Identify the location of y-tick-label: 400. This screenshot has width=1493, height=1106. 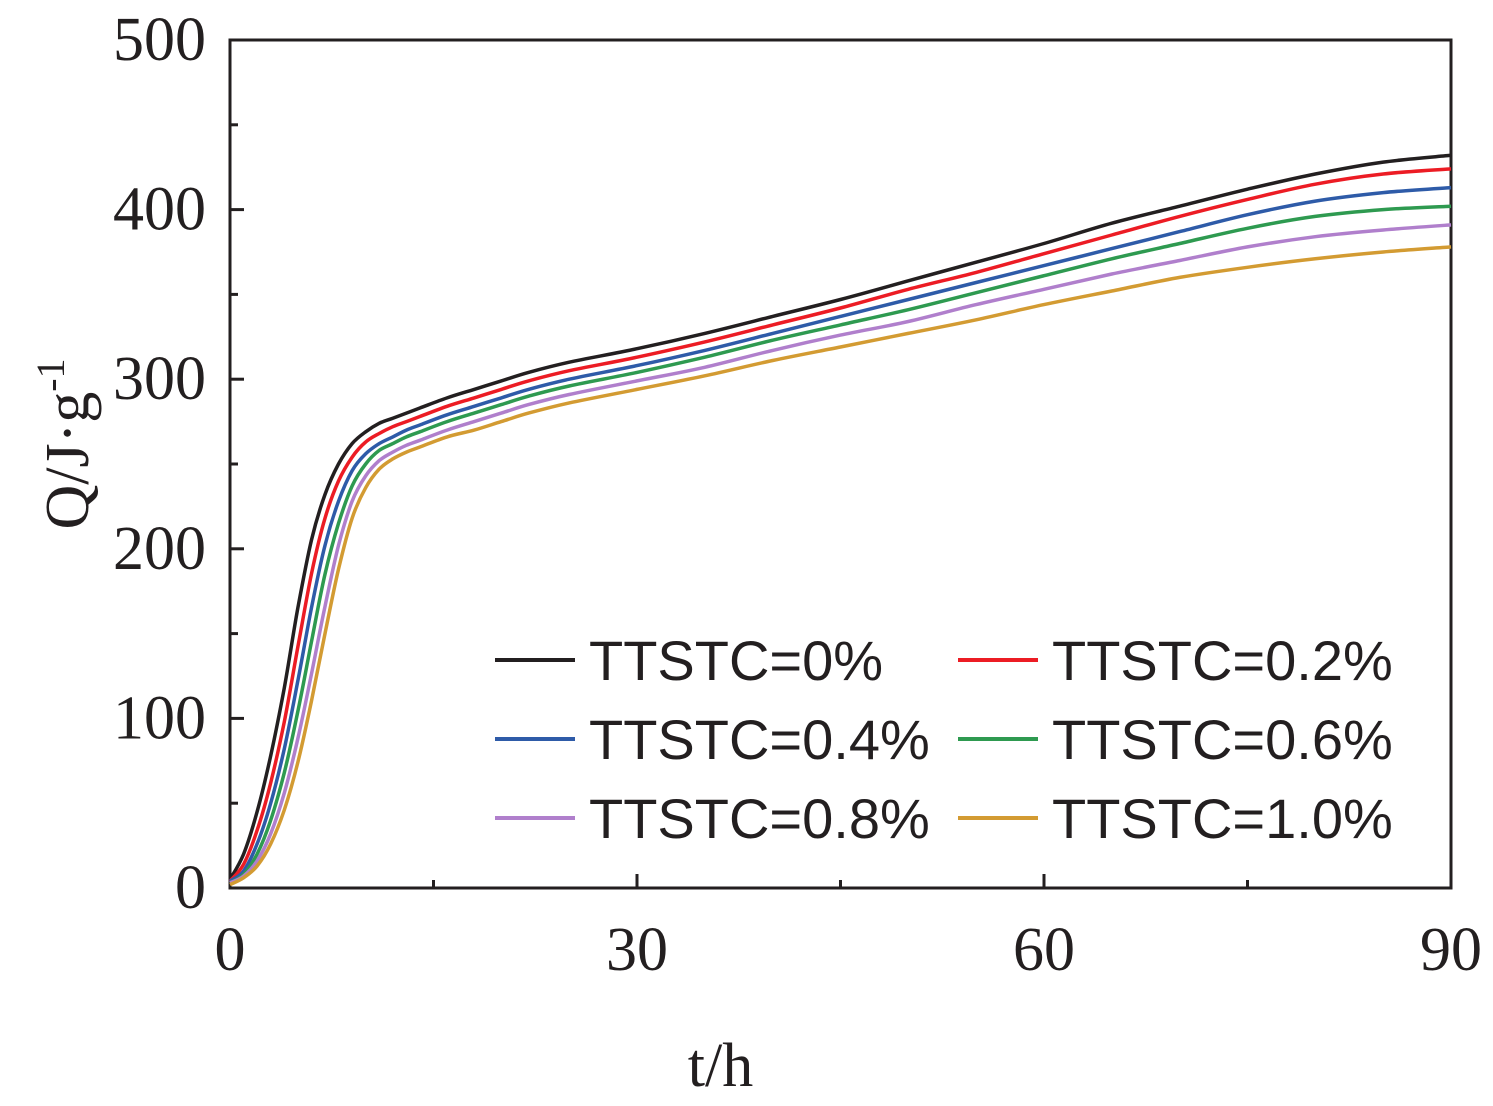
(159, 210).